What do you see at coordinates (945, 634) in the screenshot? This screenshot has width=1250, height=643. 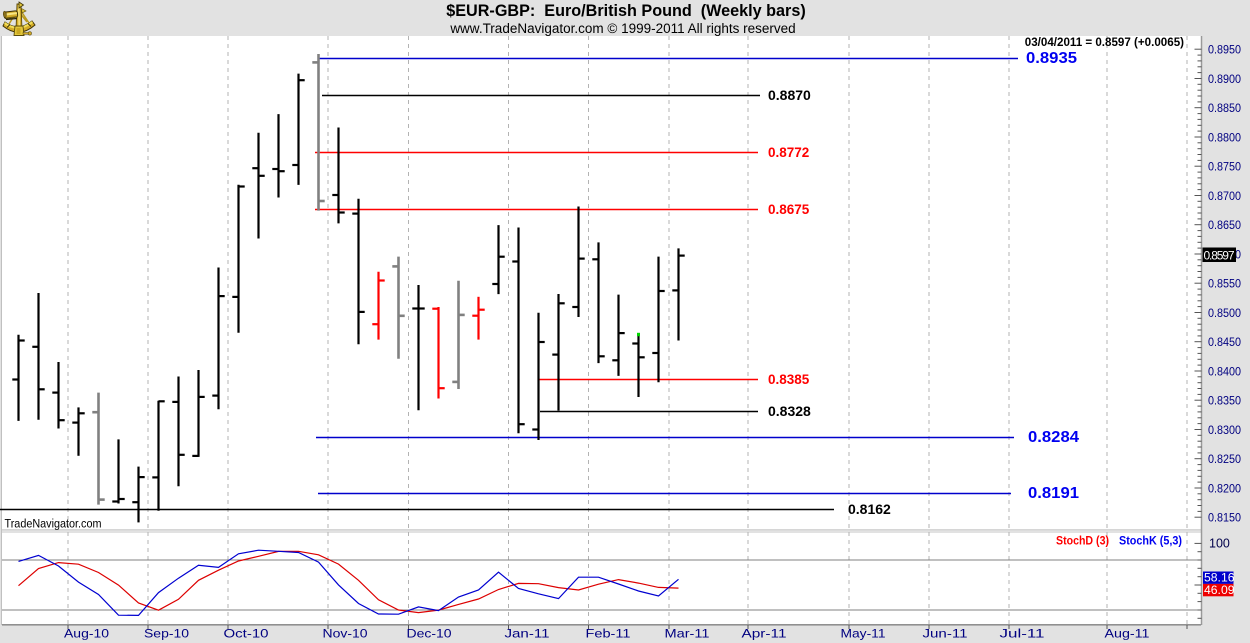 I see `svg-text: Jun-11` at bounding box center [945, 634].